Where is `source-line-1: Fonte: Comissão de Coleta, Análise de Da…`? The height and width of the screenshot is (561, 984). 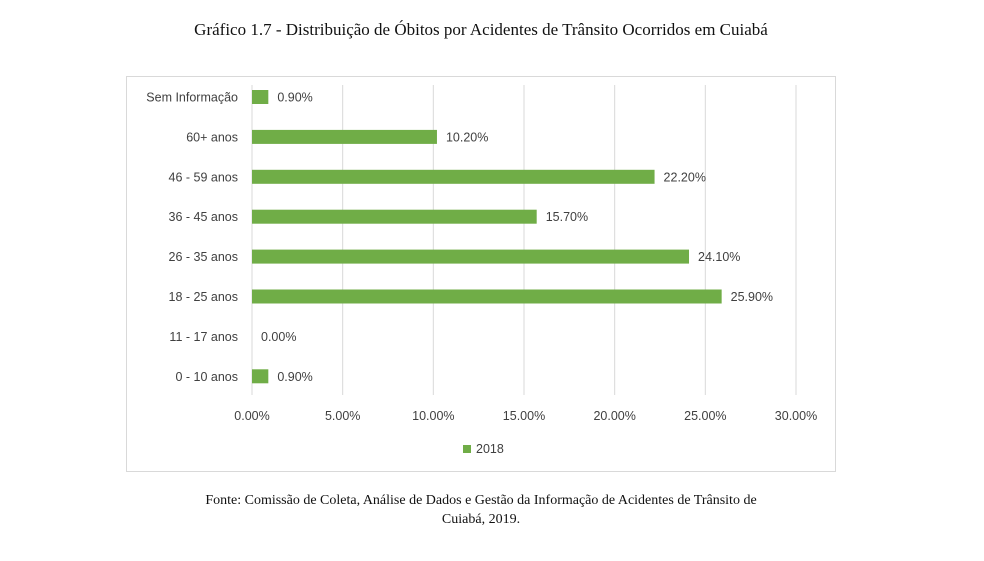
source-line-1: Fonte: Comissão de Coleta, Análise de Da… is located at coordinates (481, 500).